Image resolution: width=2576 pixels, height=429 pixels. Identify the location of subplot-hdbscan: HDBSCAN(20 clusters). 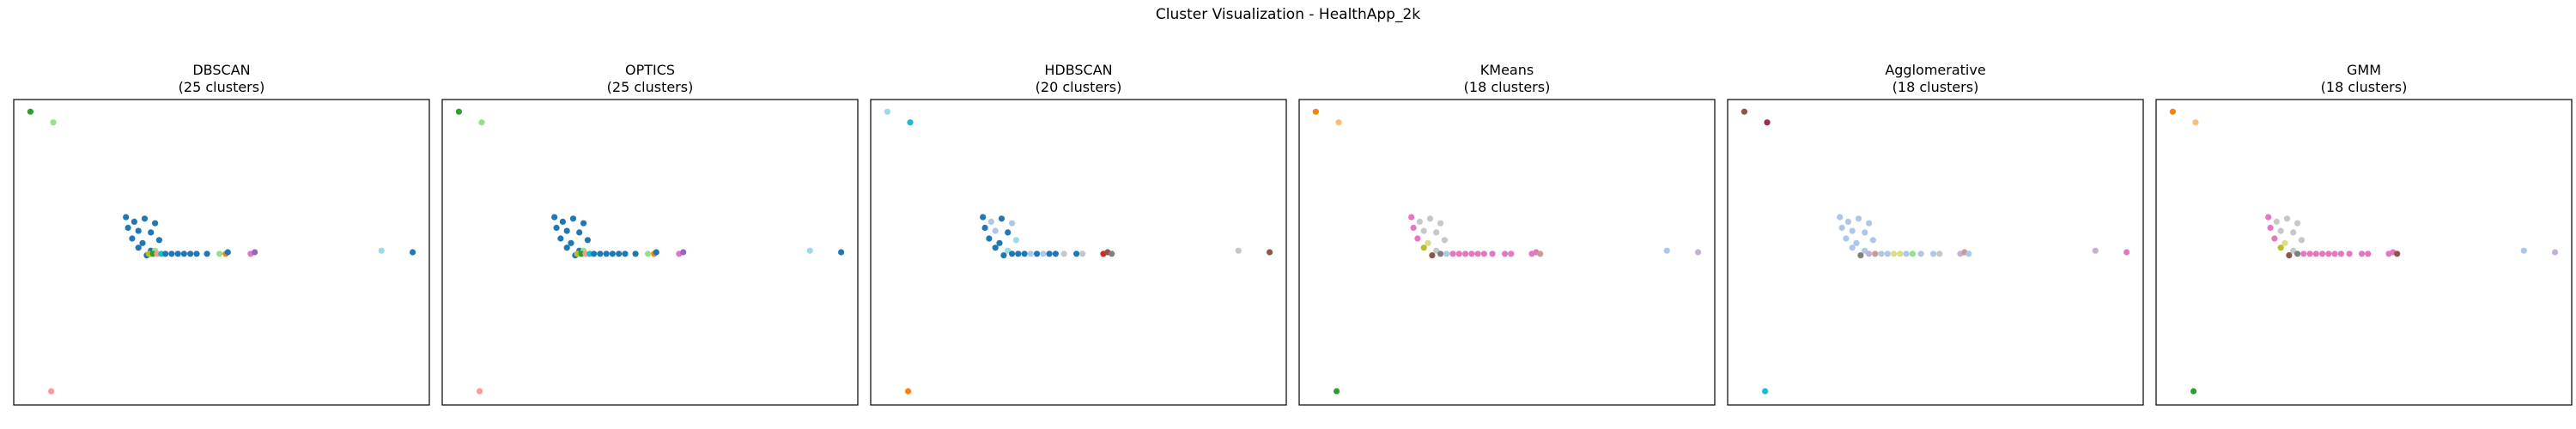
(1078, 234).